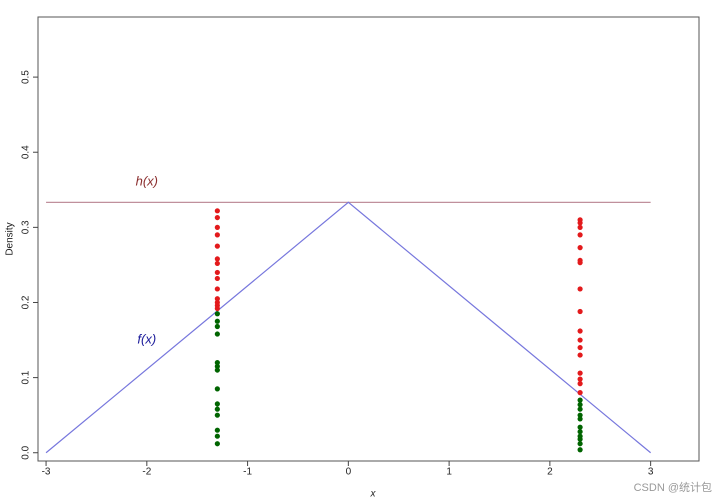  Describe the element at coordinates (651, 472) in the screenshot. I see `x-tick-label: 3` at that location.